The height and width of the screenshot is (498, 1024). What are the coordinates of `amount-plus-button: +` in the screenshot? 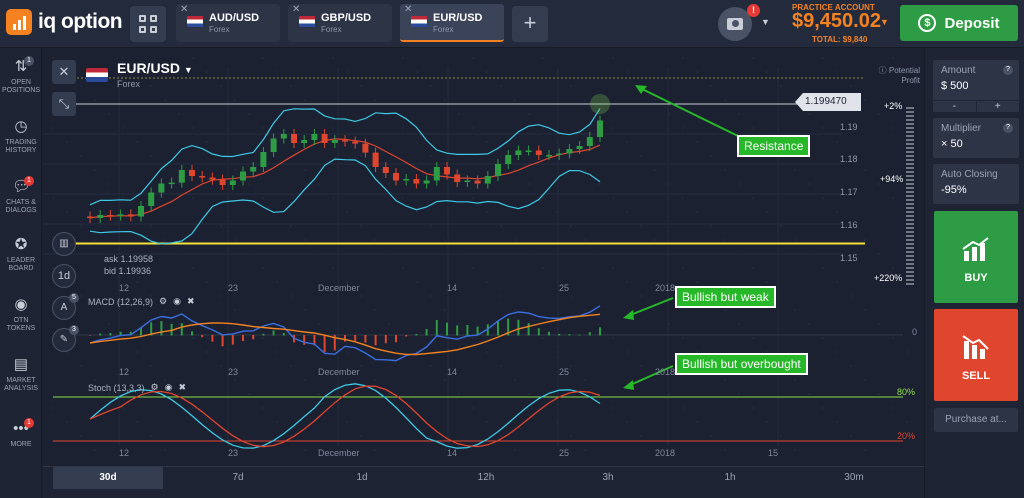 It's located at (997, 106).